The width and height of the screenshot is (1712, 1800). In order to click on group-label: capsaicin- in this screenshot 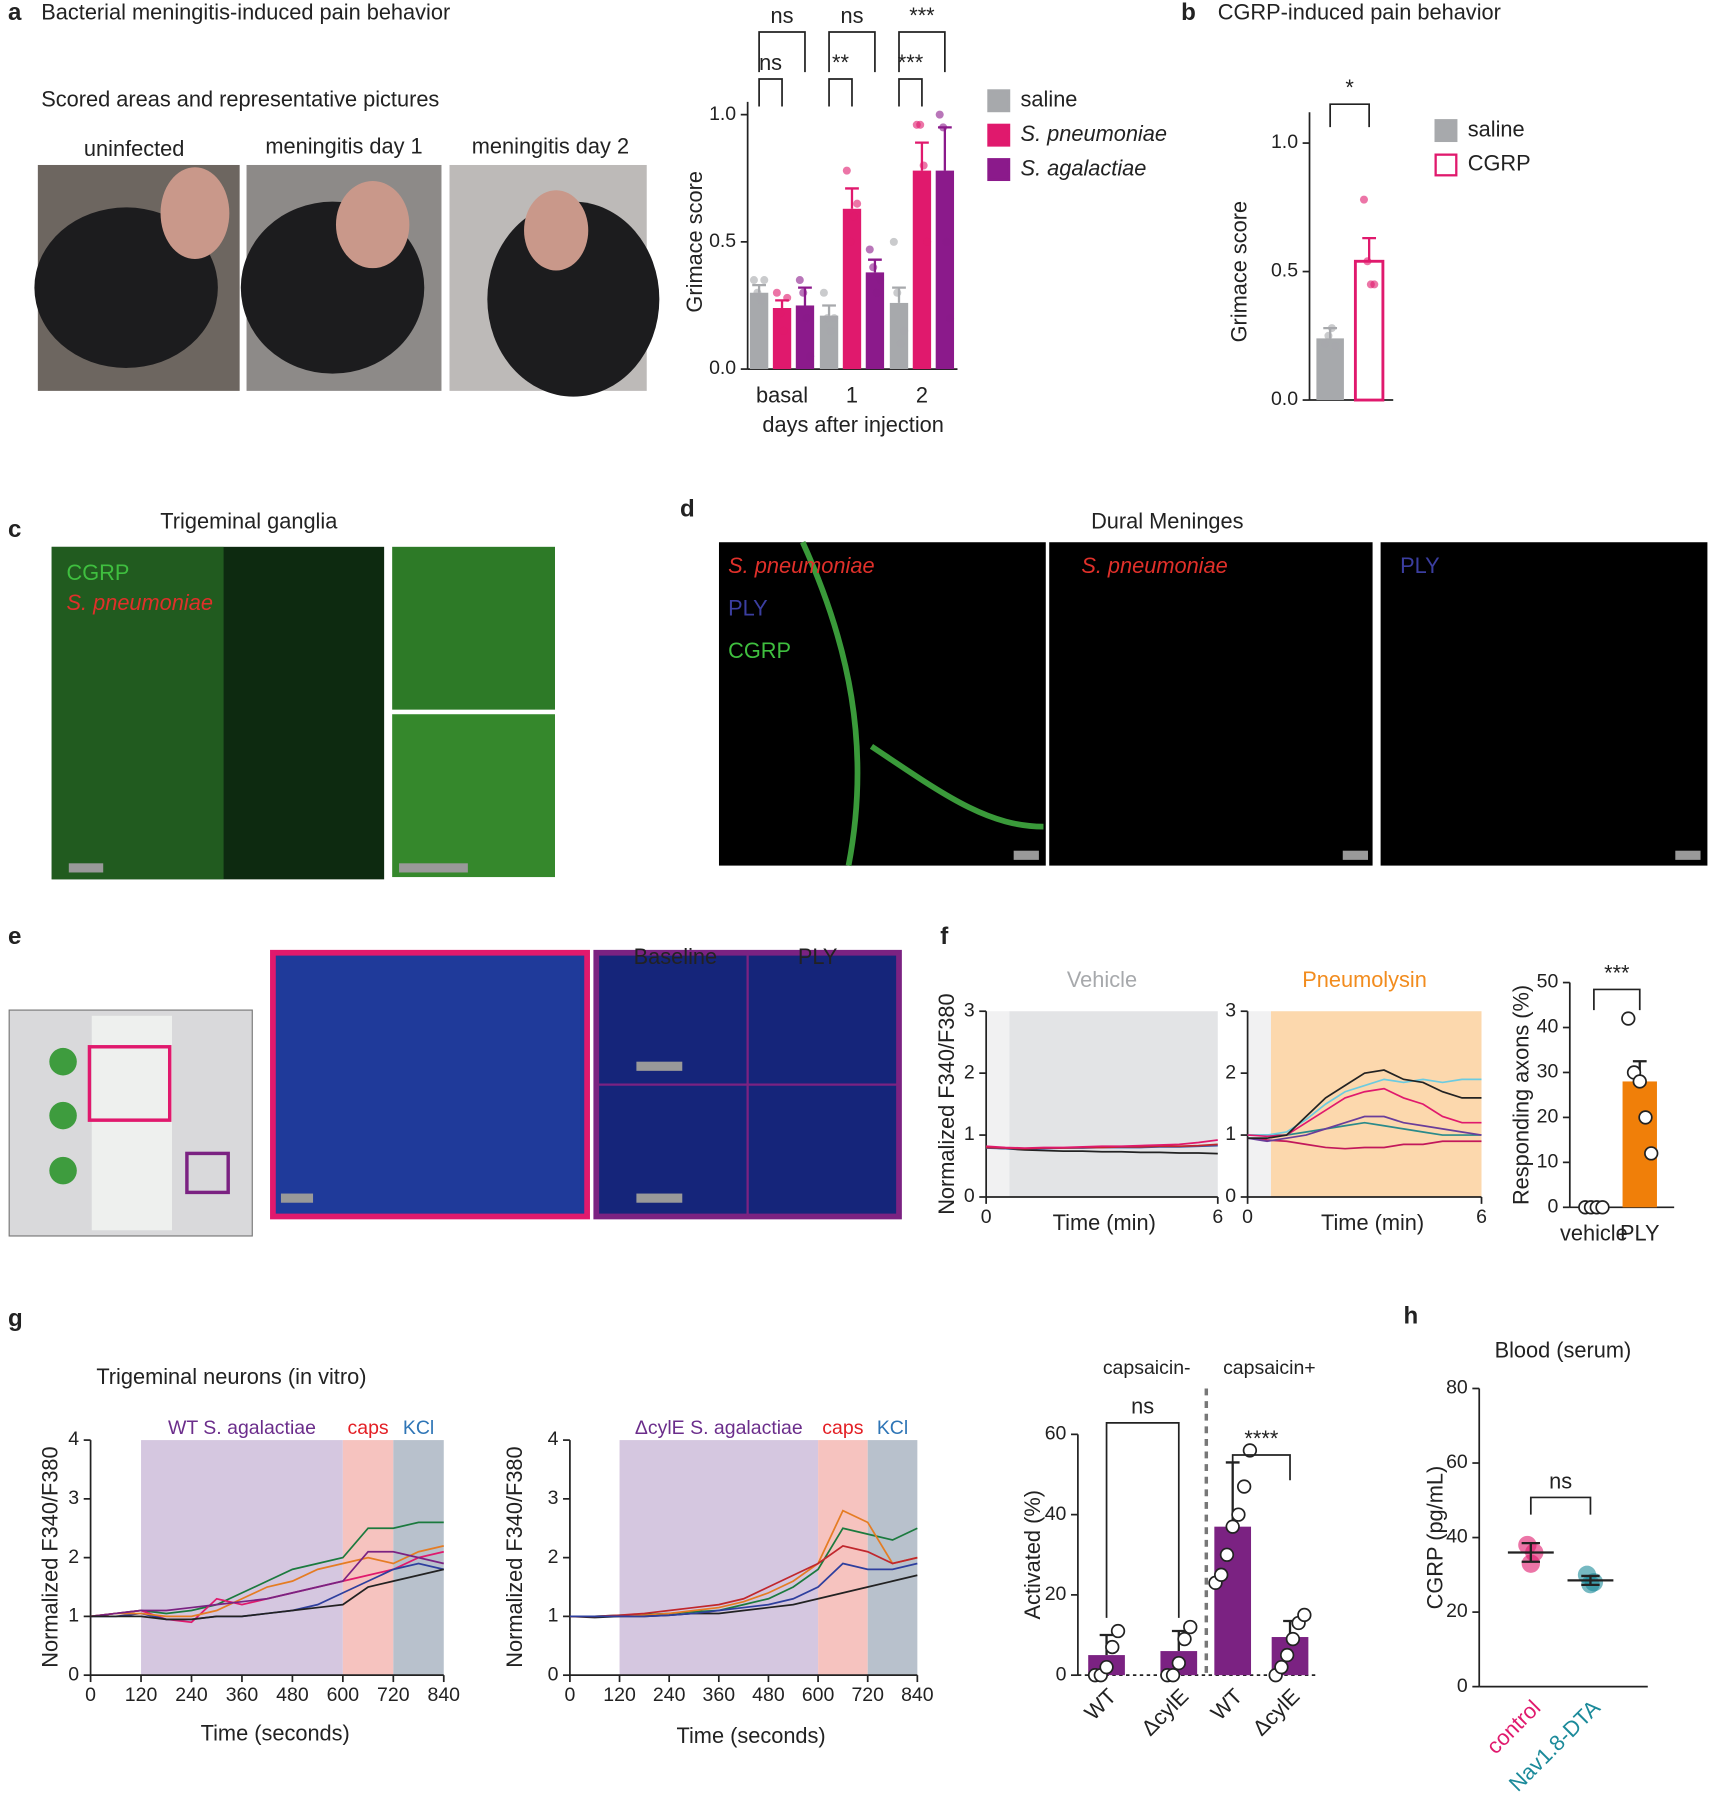, I will do `click(1147, 1368)`.